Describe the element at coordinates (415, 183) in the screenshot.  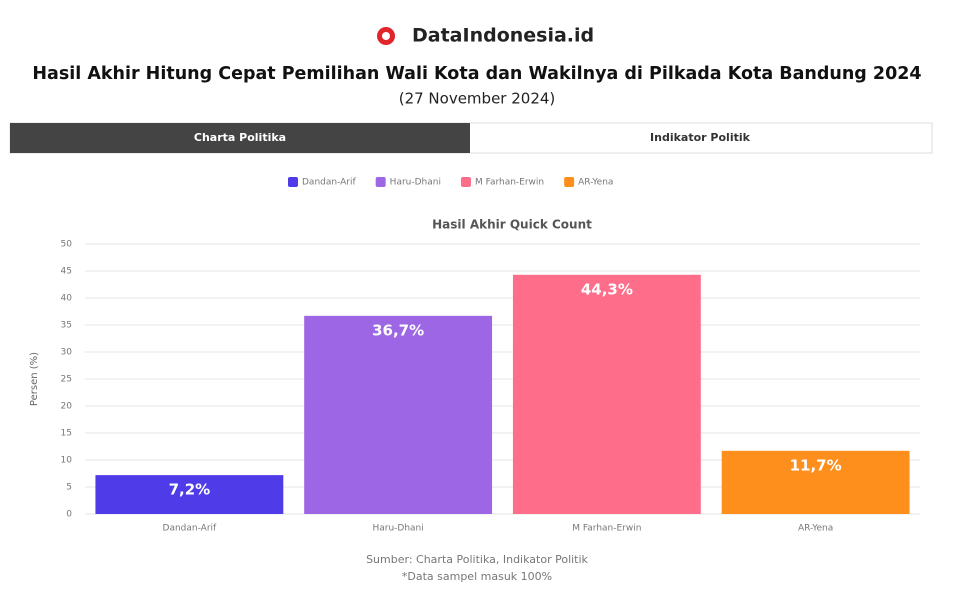
I see `legend-label: Haru-Dhani` at that location.